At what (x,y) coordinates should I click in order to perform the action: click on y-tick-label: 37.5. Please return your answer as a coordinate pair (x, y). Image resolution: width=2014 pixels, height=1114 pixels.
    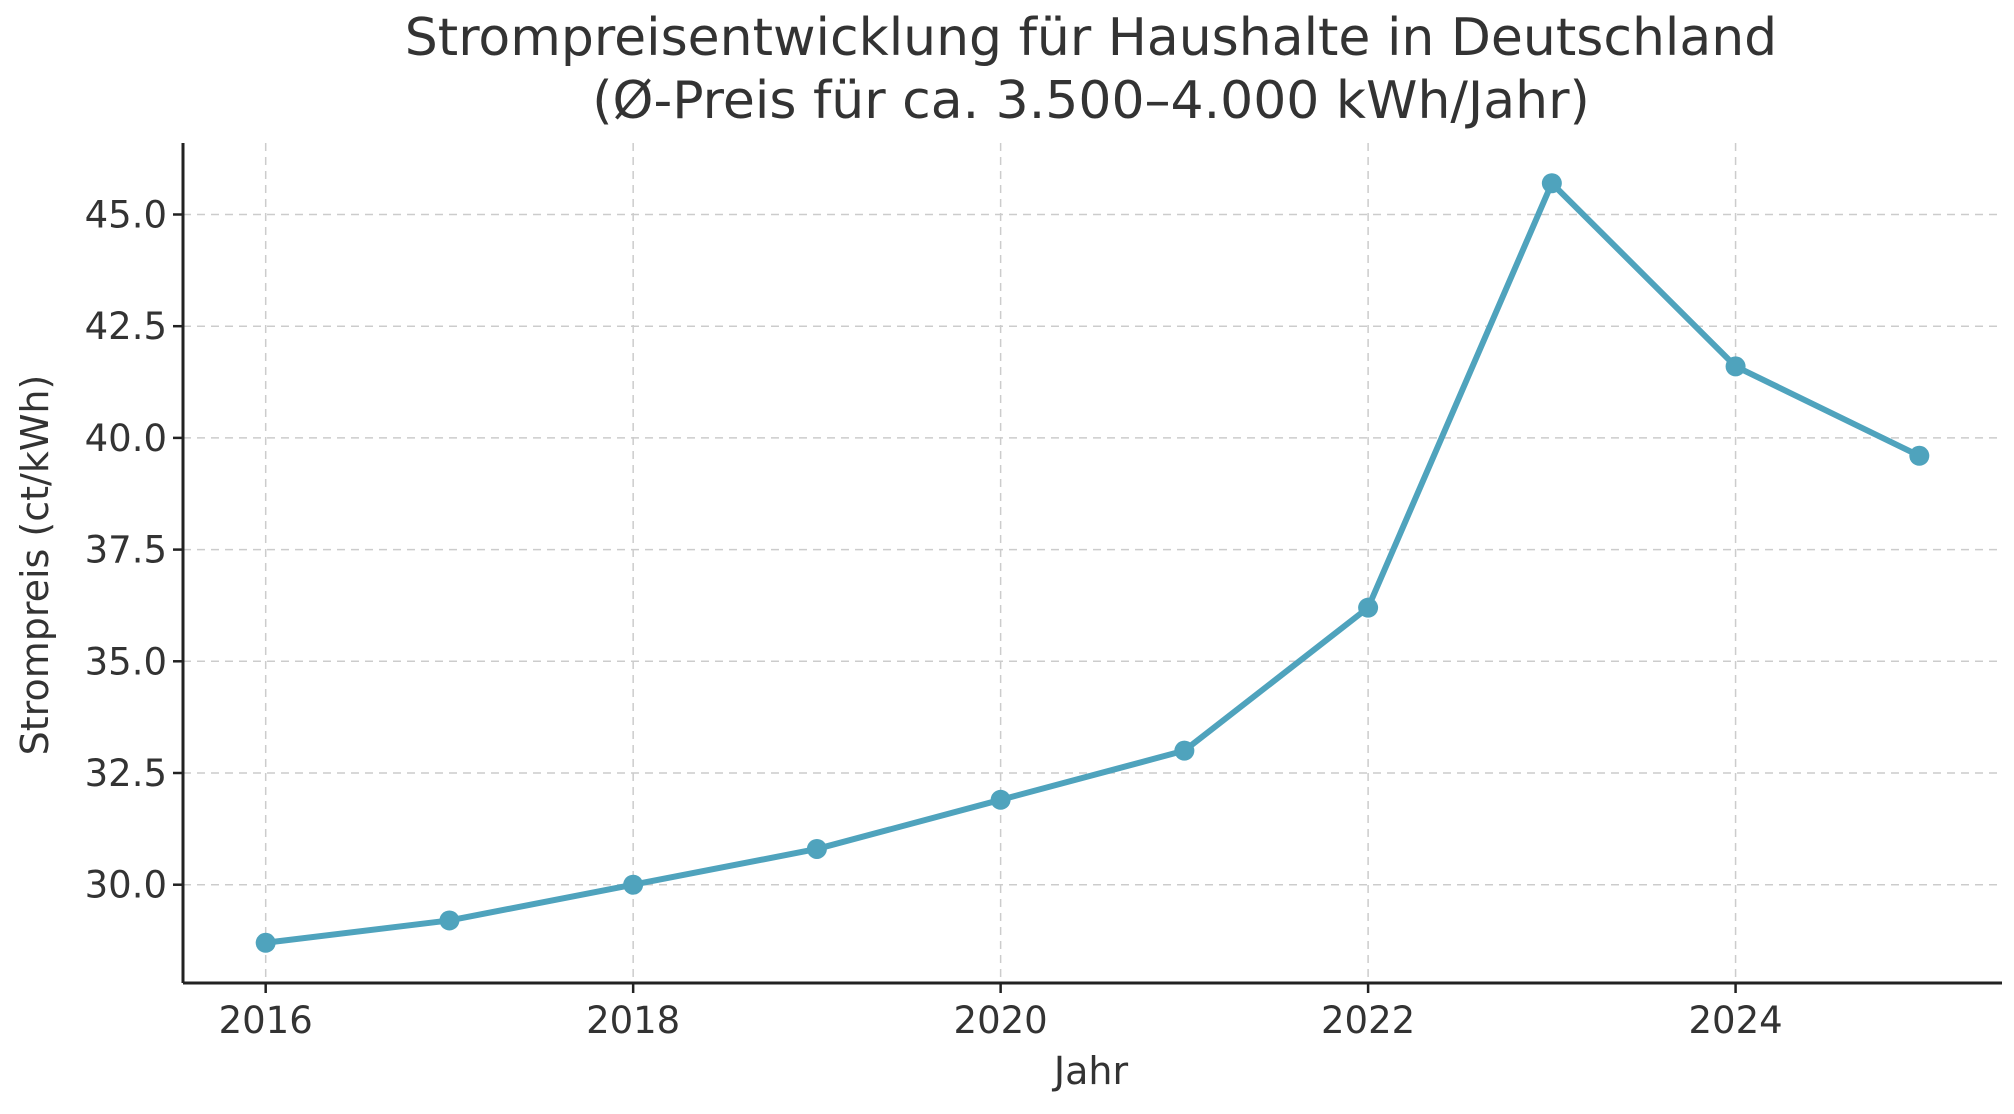
    Looking at the image, I should click on (126, 550).